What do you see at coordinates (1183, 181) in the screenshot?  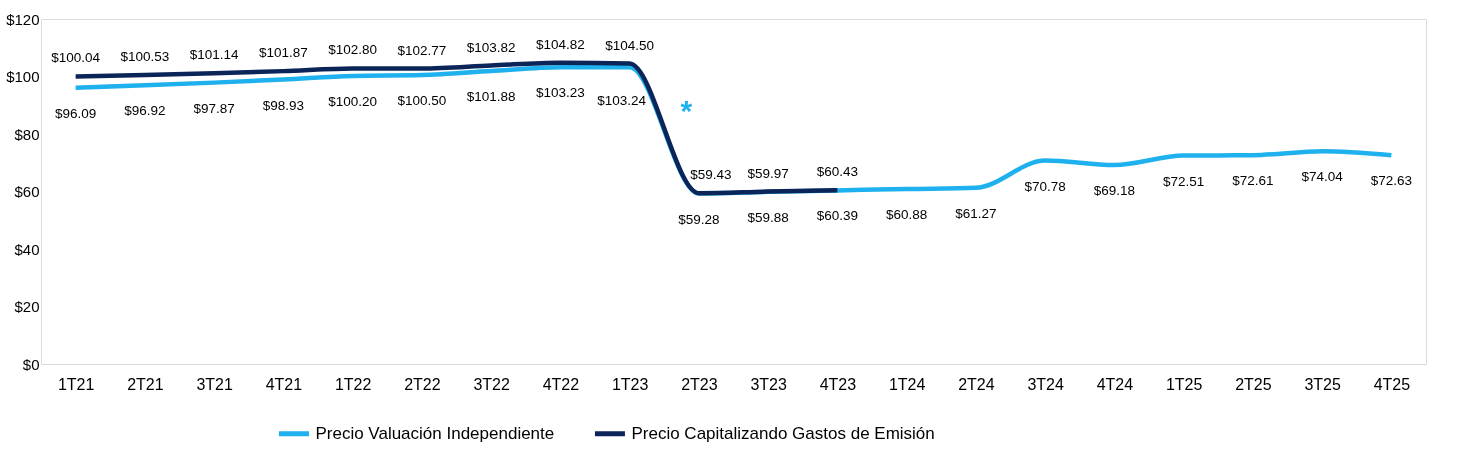 I see `data-label: $72.51` at bounding box center [1183, 181].